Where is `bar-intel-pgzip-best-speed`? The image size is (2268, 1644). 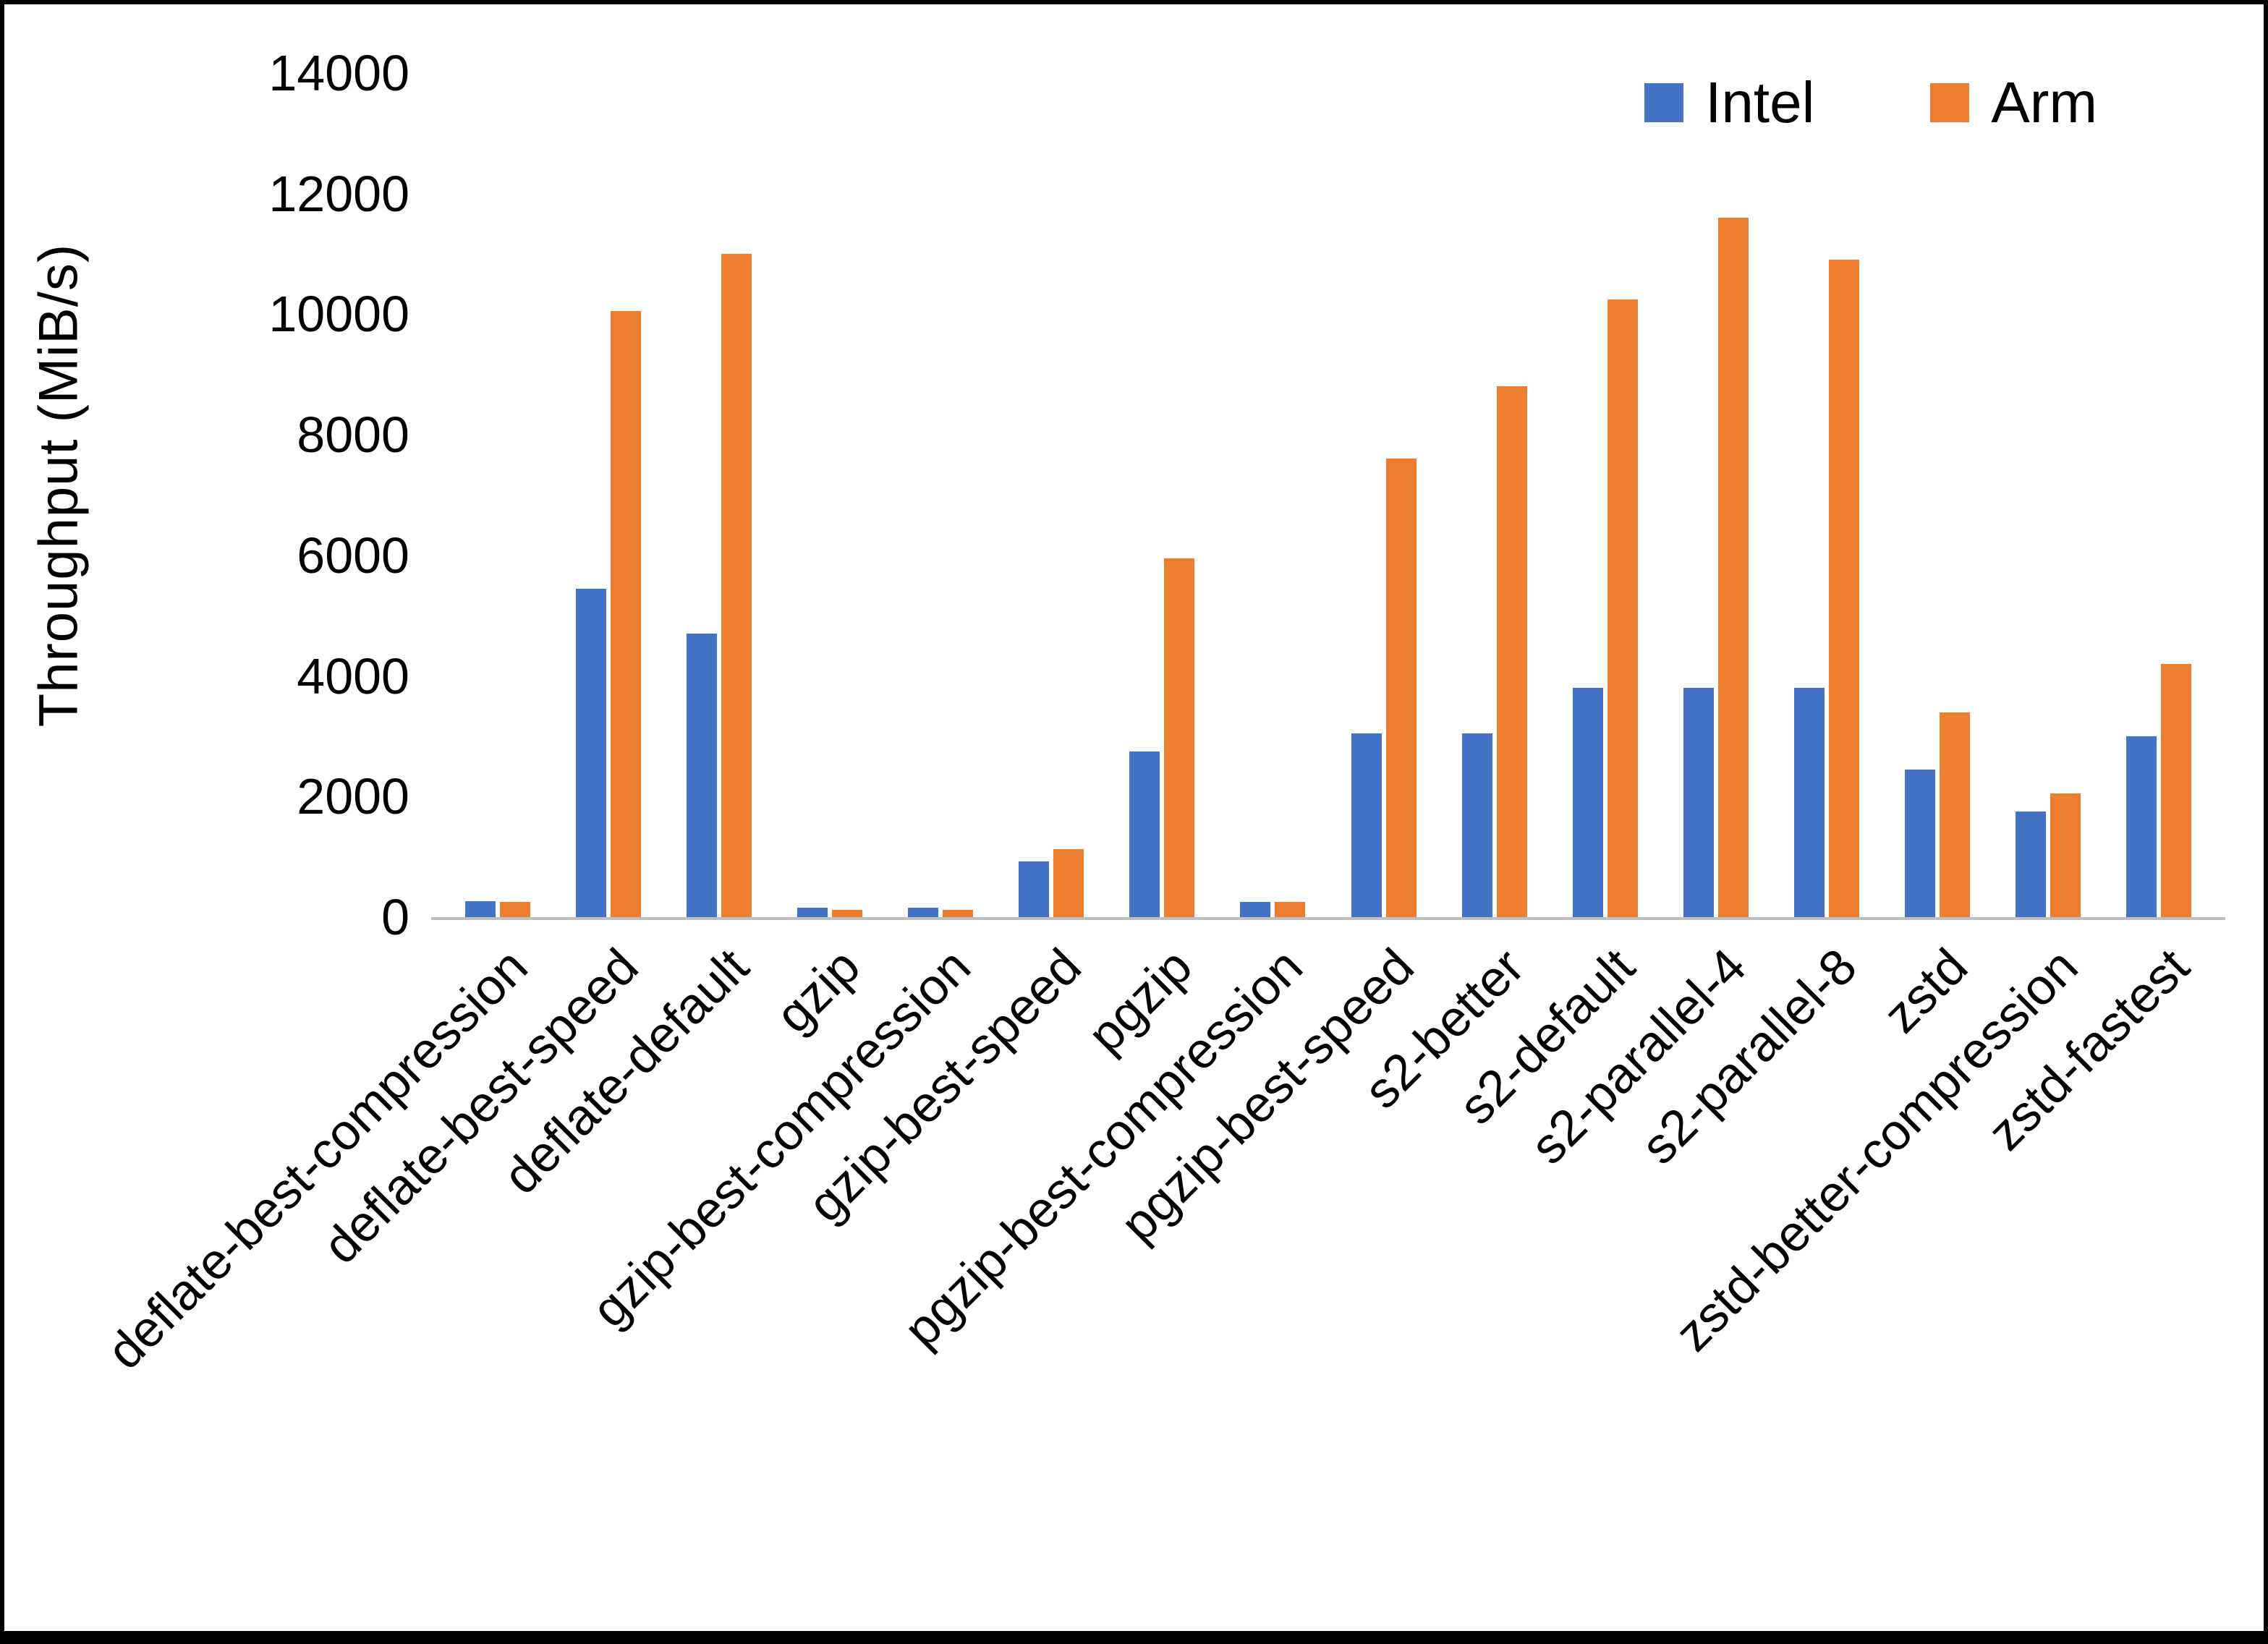
bar-intel-pgzip-best-speed is located at coordinates (1366, 825).